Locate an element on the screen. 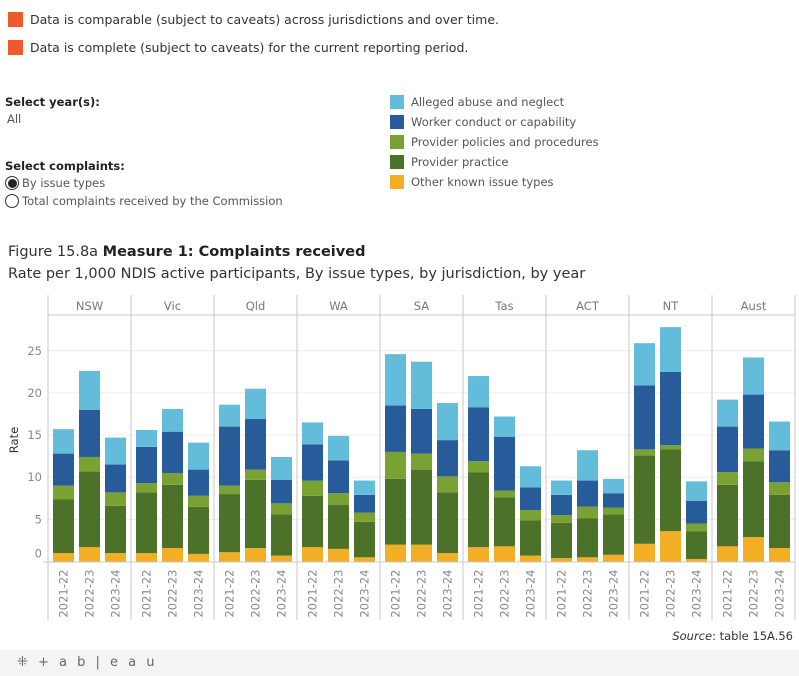 The height and width of the screenshot is (676, 799). select-year-dropdown: All is located at coordinates (14, 119).